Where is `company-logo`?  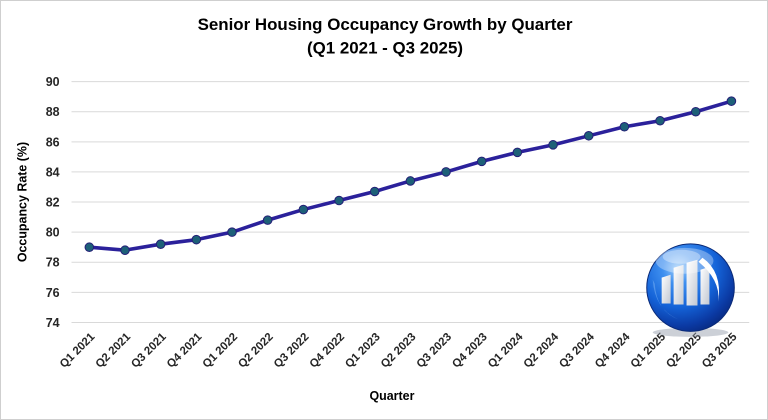 company-logo is located at coordinates (690, 290).